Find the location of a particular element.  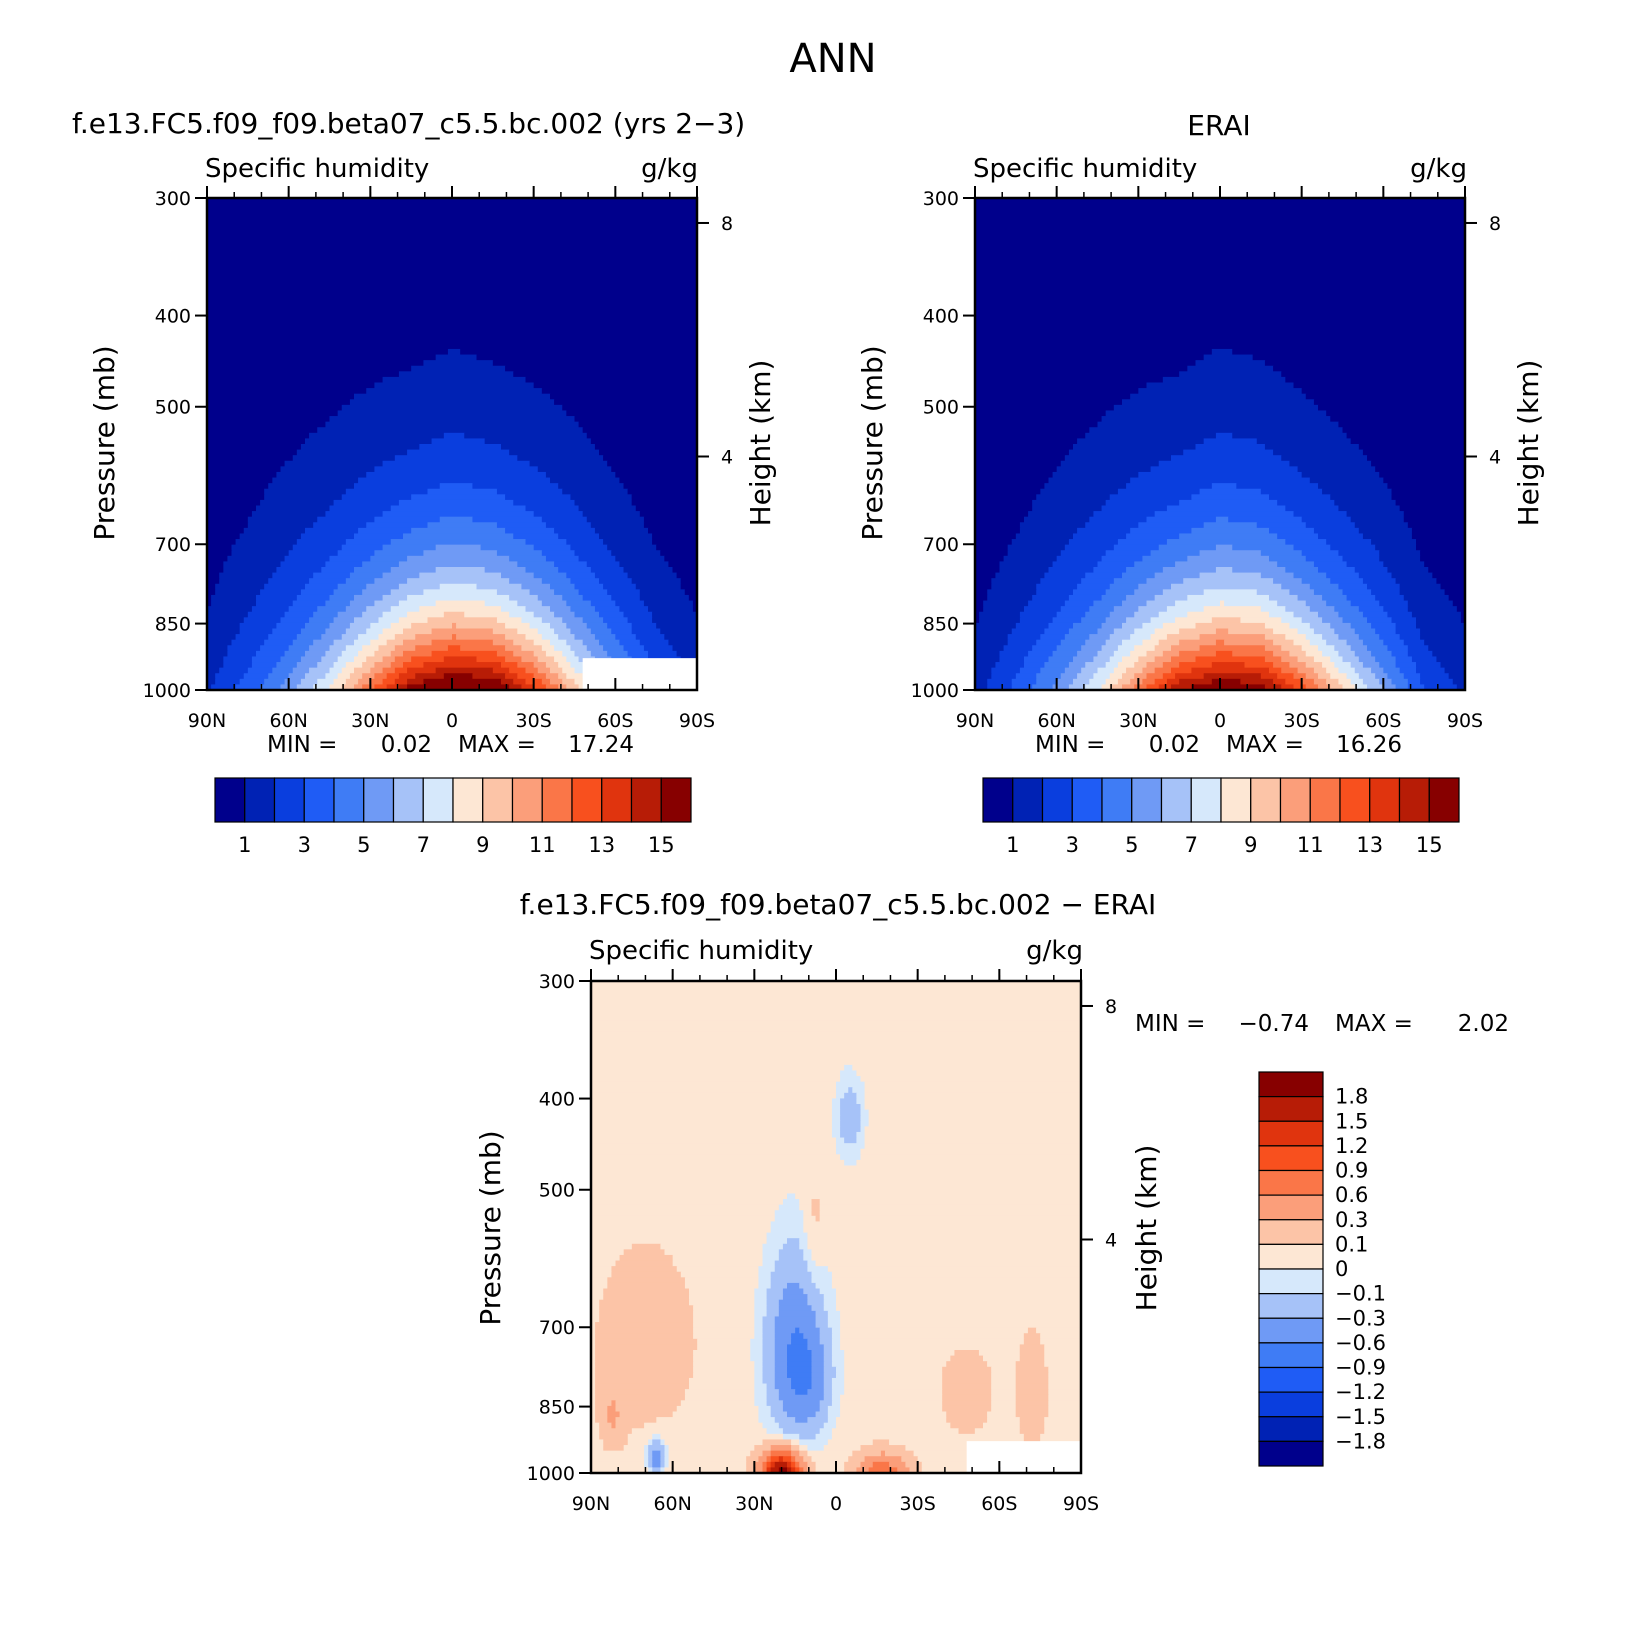

panel-model-pressure-label: Pressure (mb) is located at coordinates (104, 442).